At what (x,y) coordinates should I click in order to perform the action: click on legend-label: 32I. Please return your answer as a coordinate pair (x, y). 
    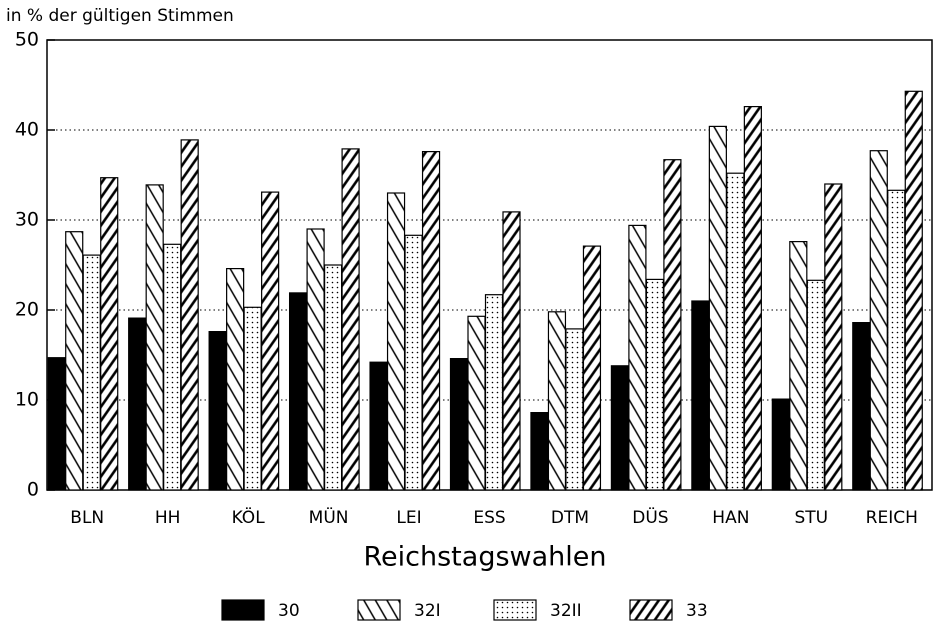
    Looking at the image, I should click on (427, 611).